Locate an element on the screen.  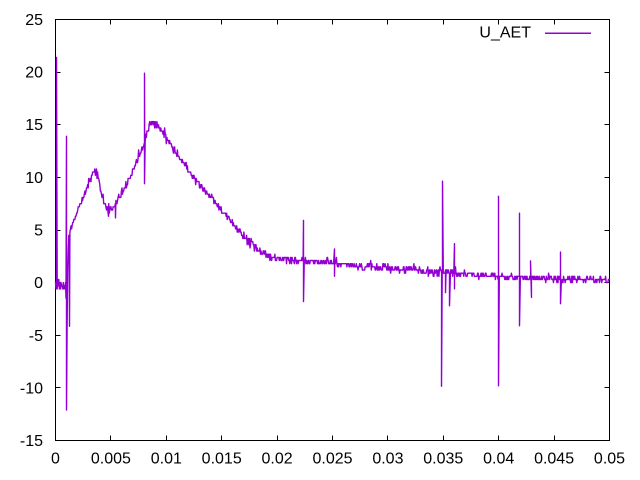
svg-text: 0.02 is located at coordinates (277, 459).